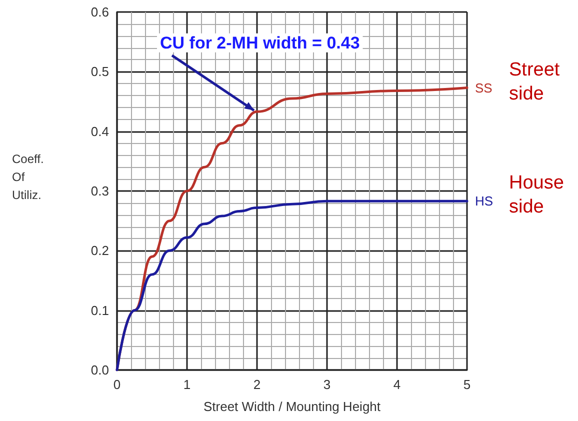  I want to click on y-tick-label: 0.6, so click(99, 12).